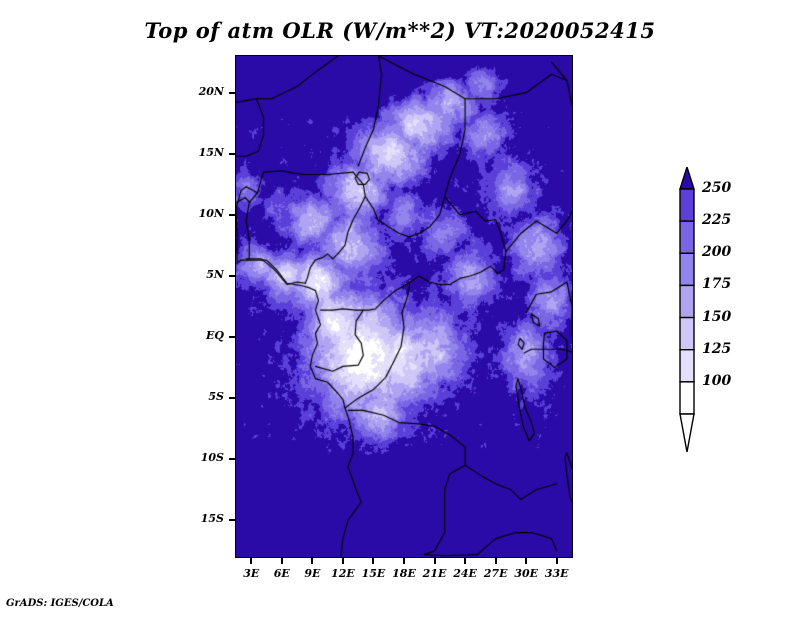 The height and width of the screenshot is (618, 800). Describe the element at coordinates (215, 274) in the screenshot. I see `y-tick-label: 5N` at that location.